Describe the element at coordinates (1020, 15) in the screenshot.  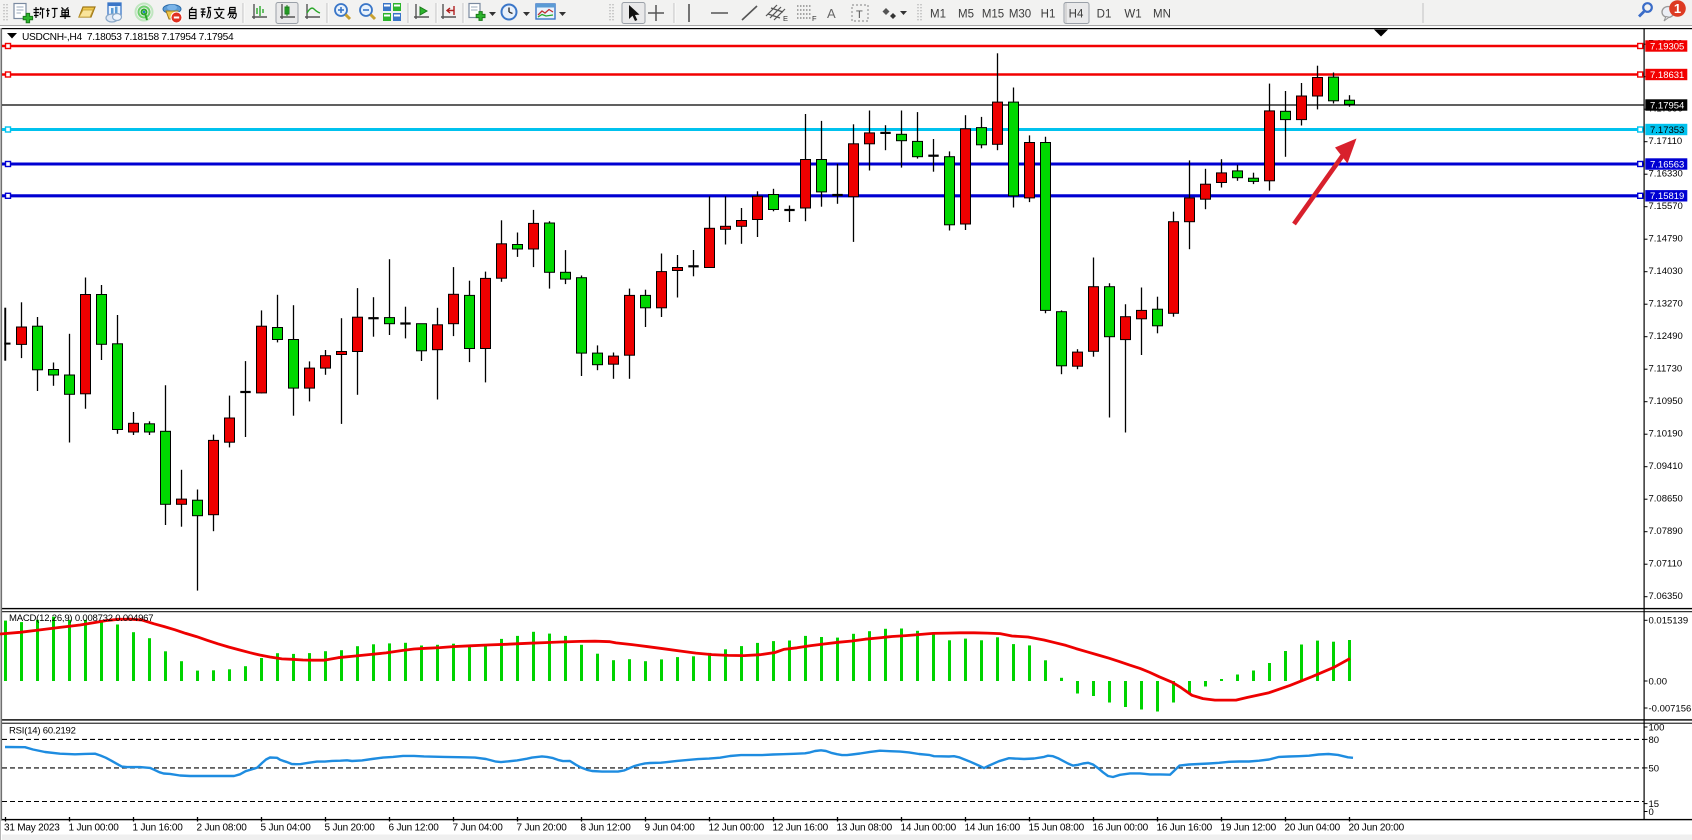
I see `svg-text: M30` at that location.